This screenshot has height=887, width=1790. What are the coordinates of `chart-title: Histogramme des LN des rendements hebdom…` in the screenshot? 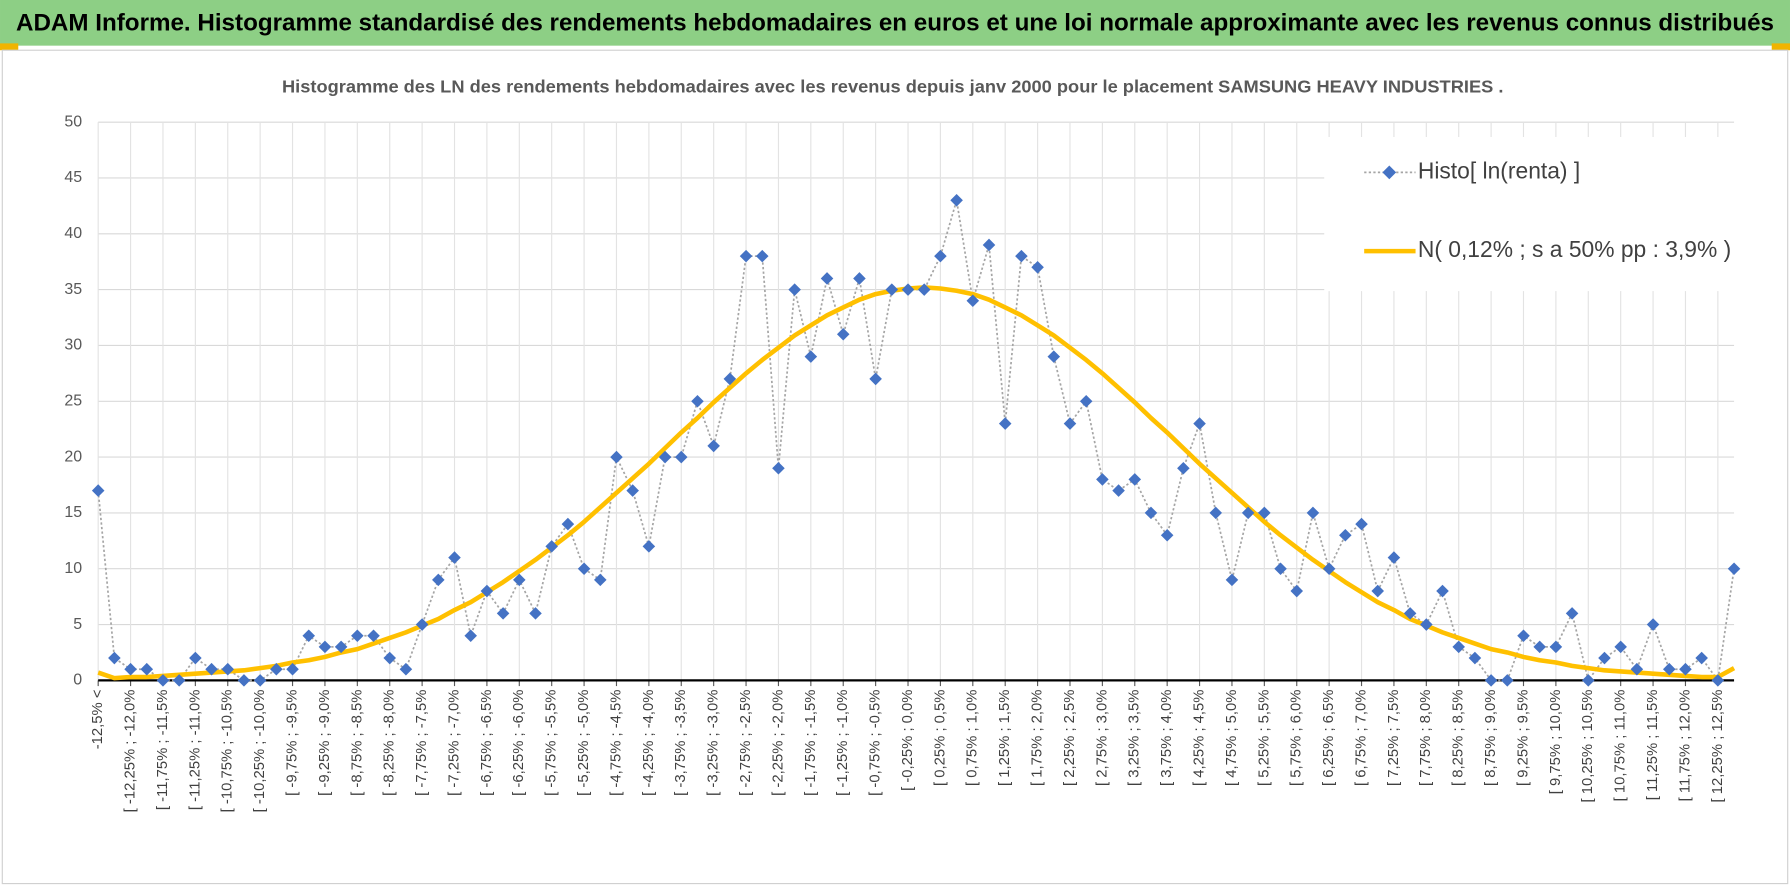 It's located at (892, 86).